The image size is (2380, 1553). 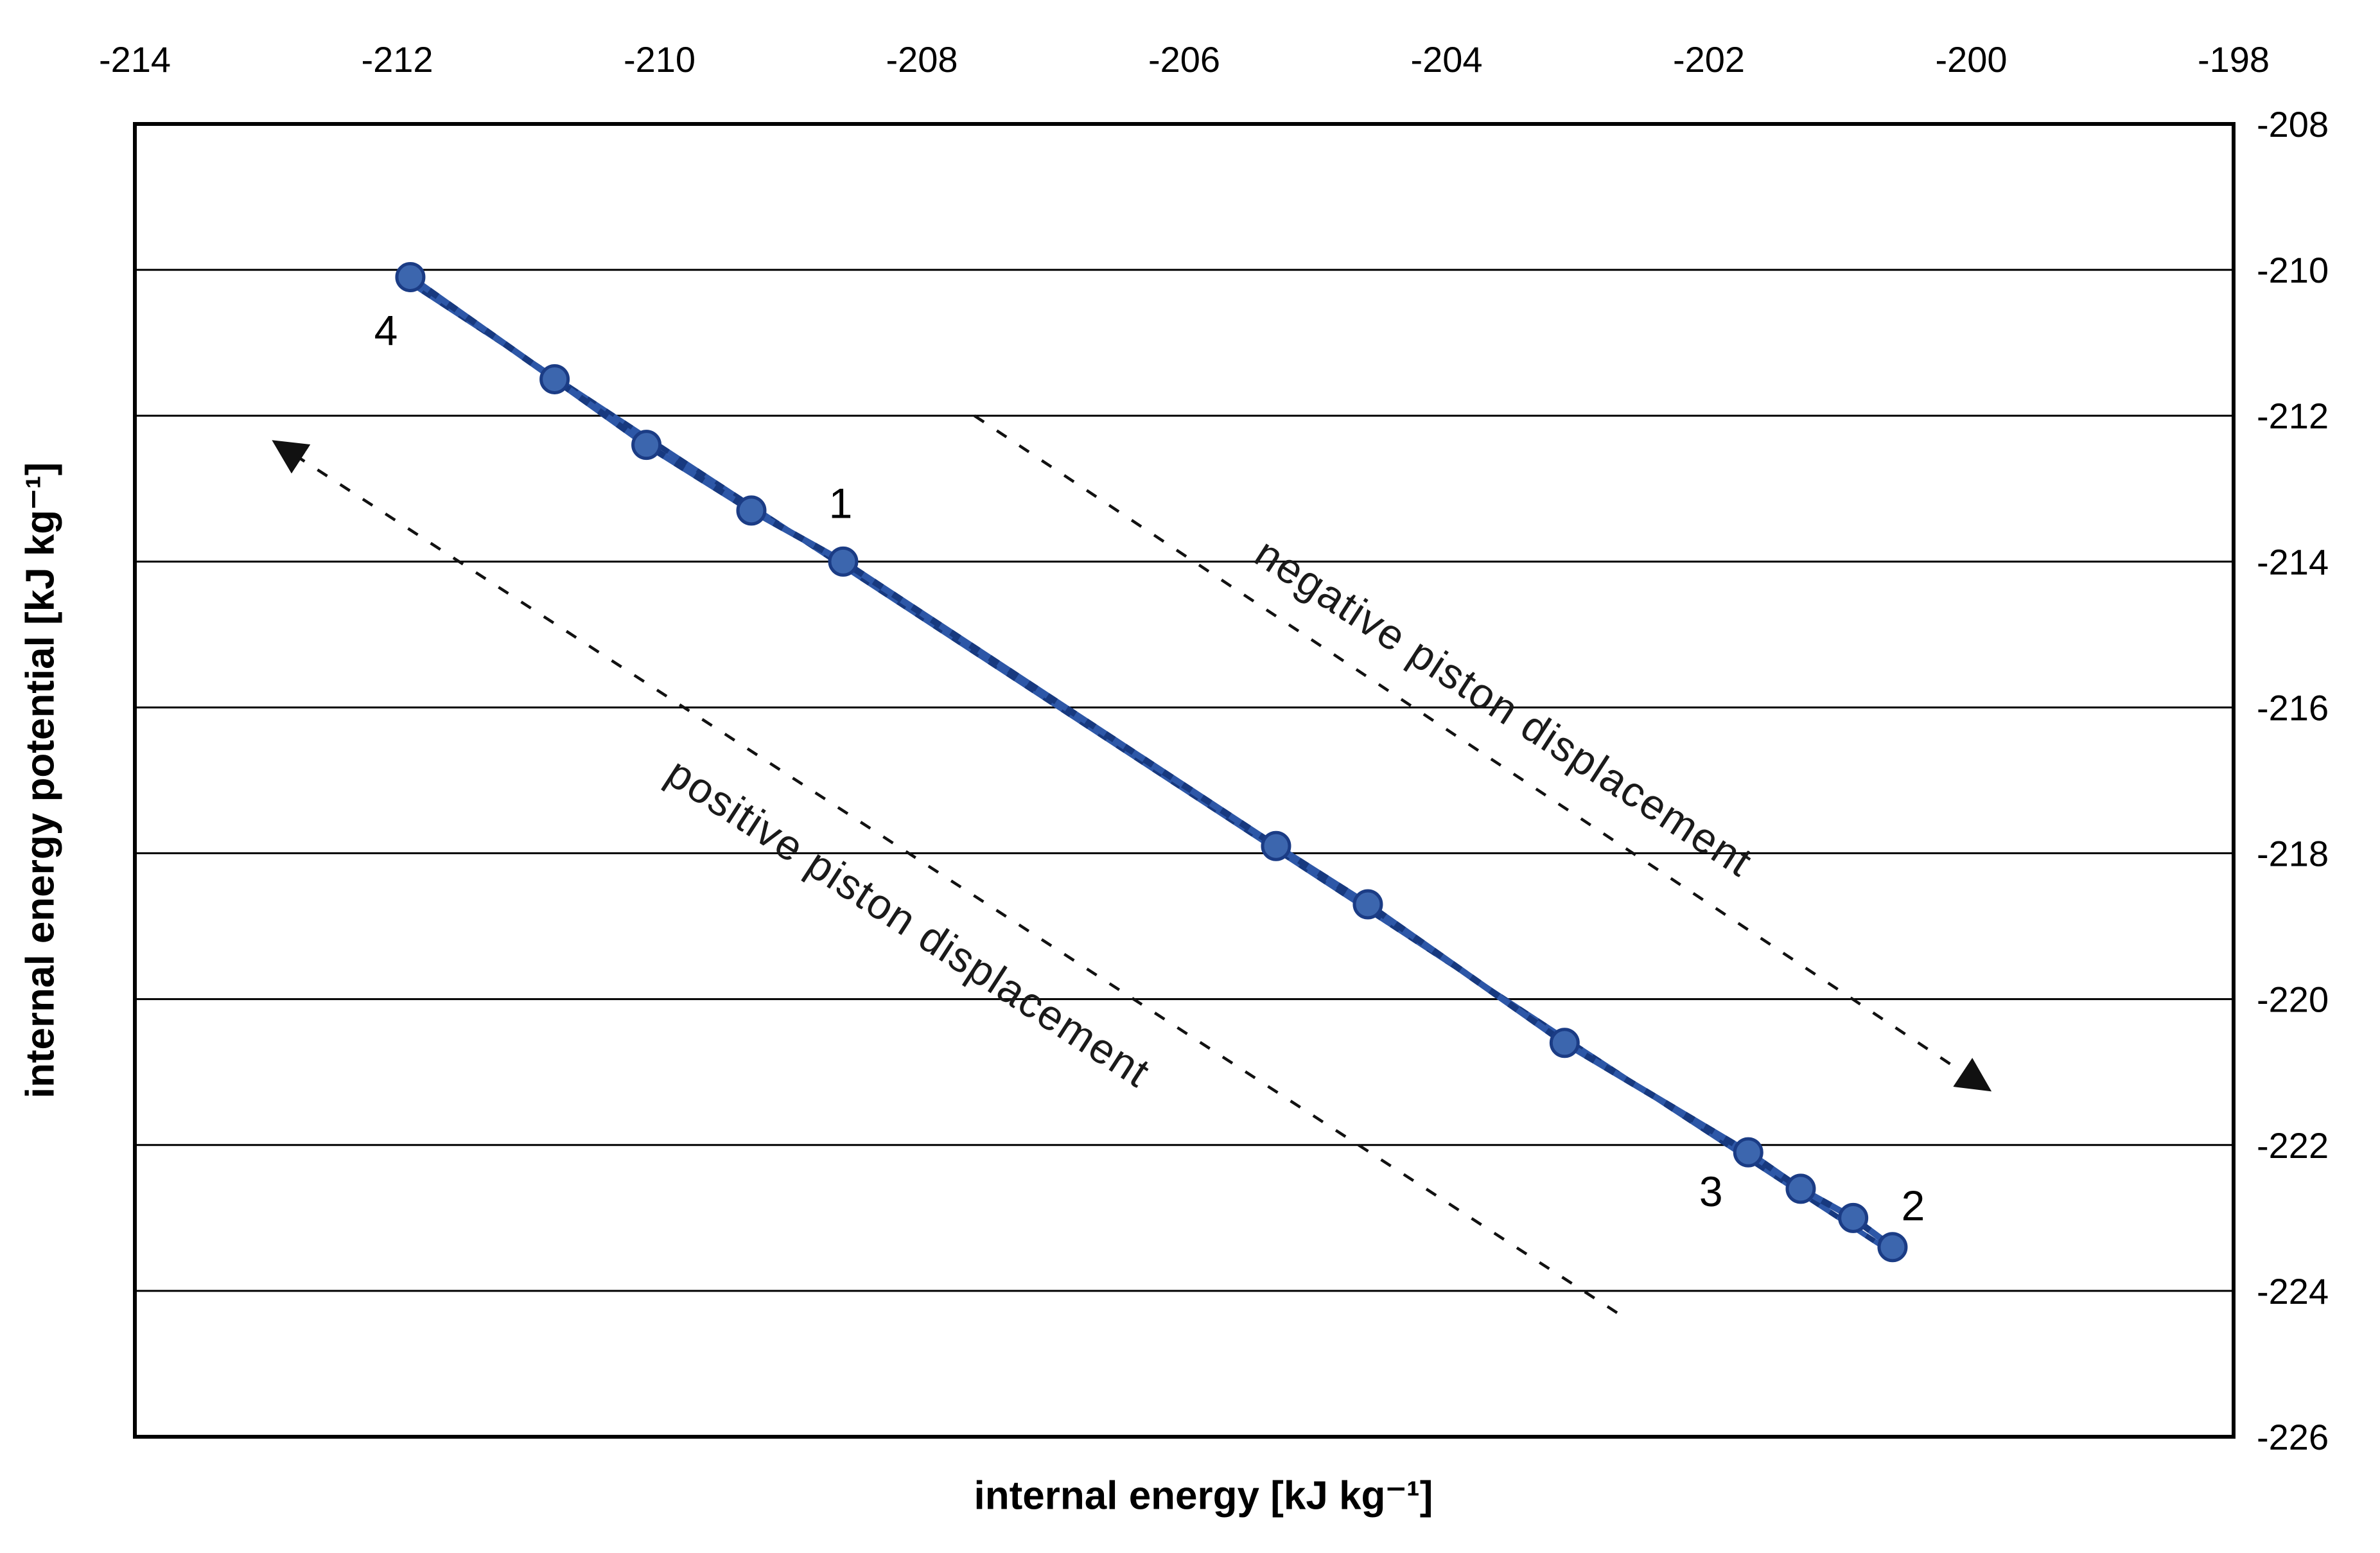 What do you see at coordinates (1446, 60) in the screenshot?
I see `x-tick-label--204: -204` at bounding box center [1446, 60].